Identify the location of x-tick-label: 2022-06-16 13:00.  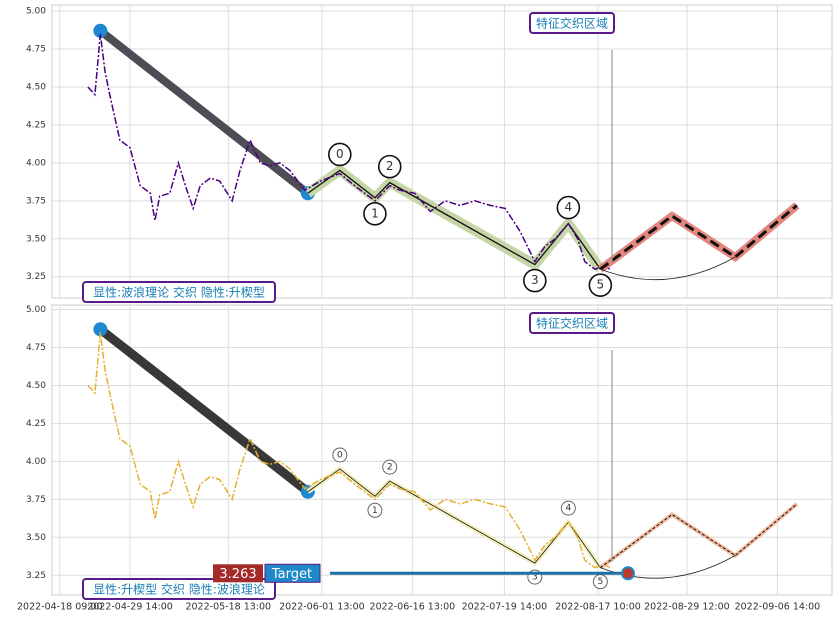
(413, 607).